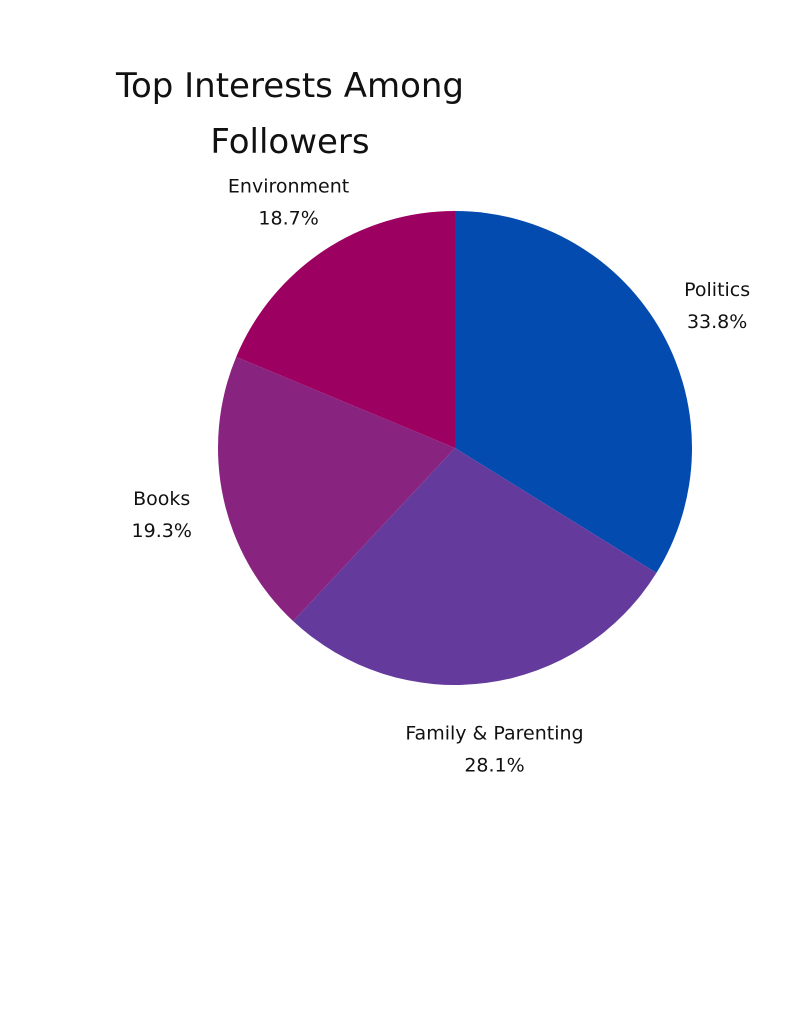 This screenshot has height=1024, width=791. I want to click on chart-title: Top Interests Among Followers, so click(290, 114).